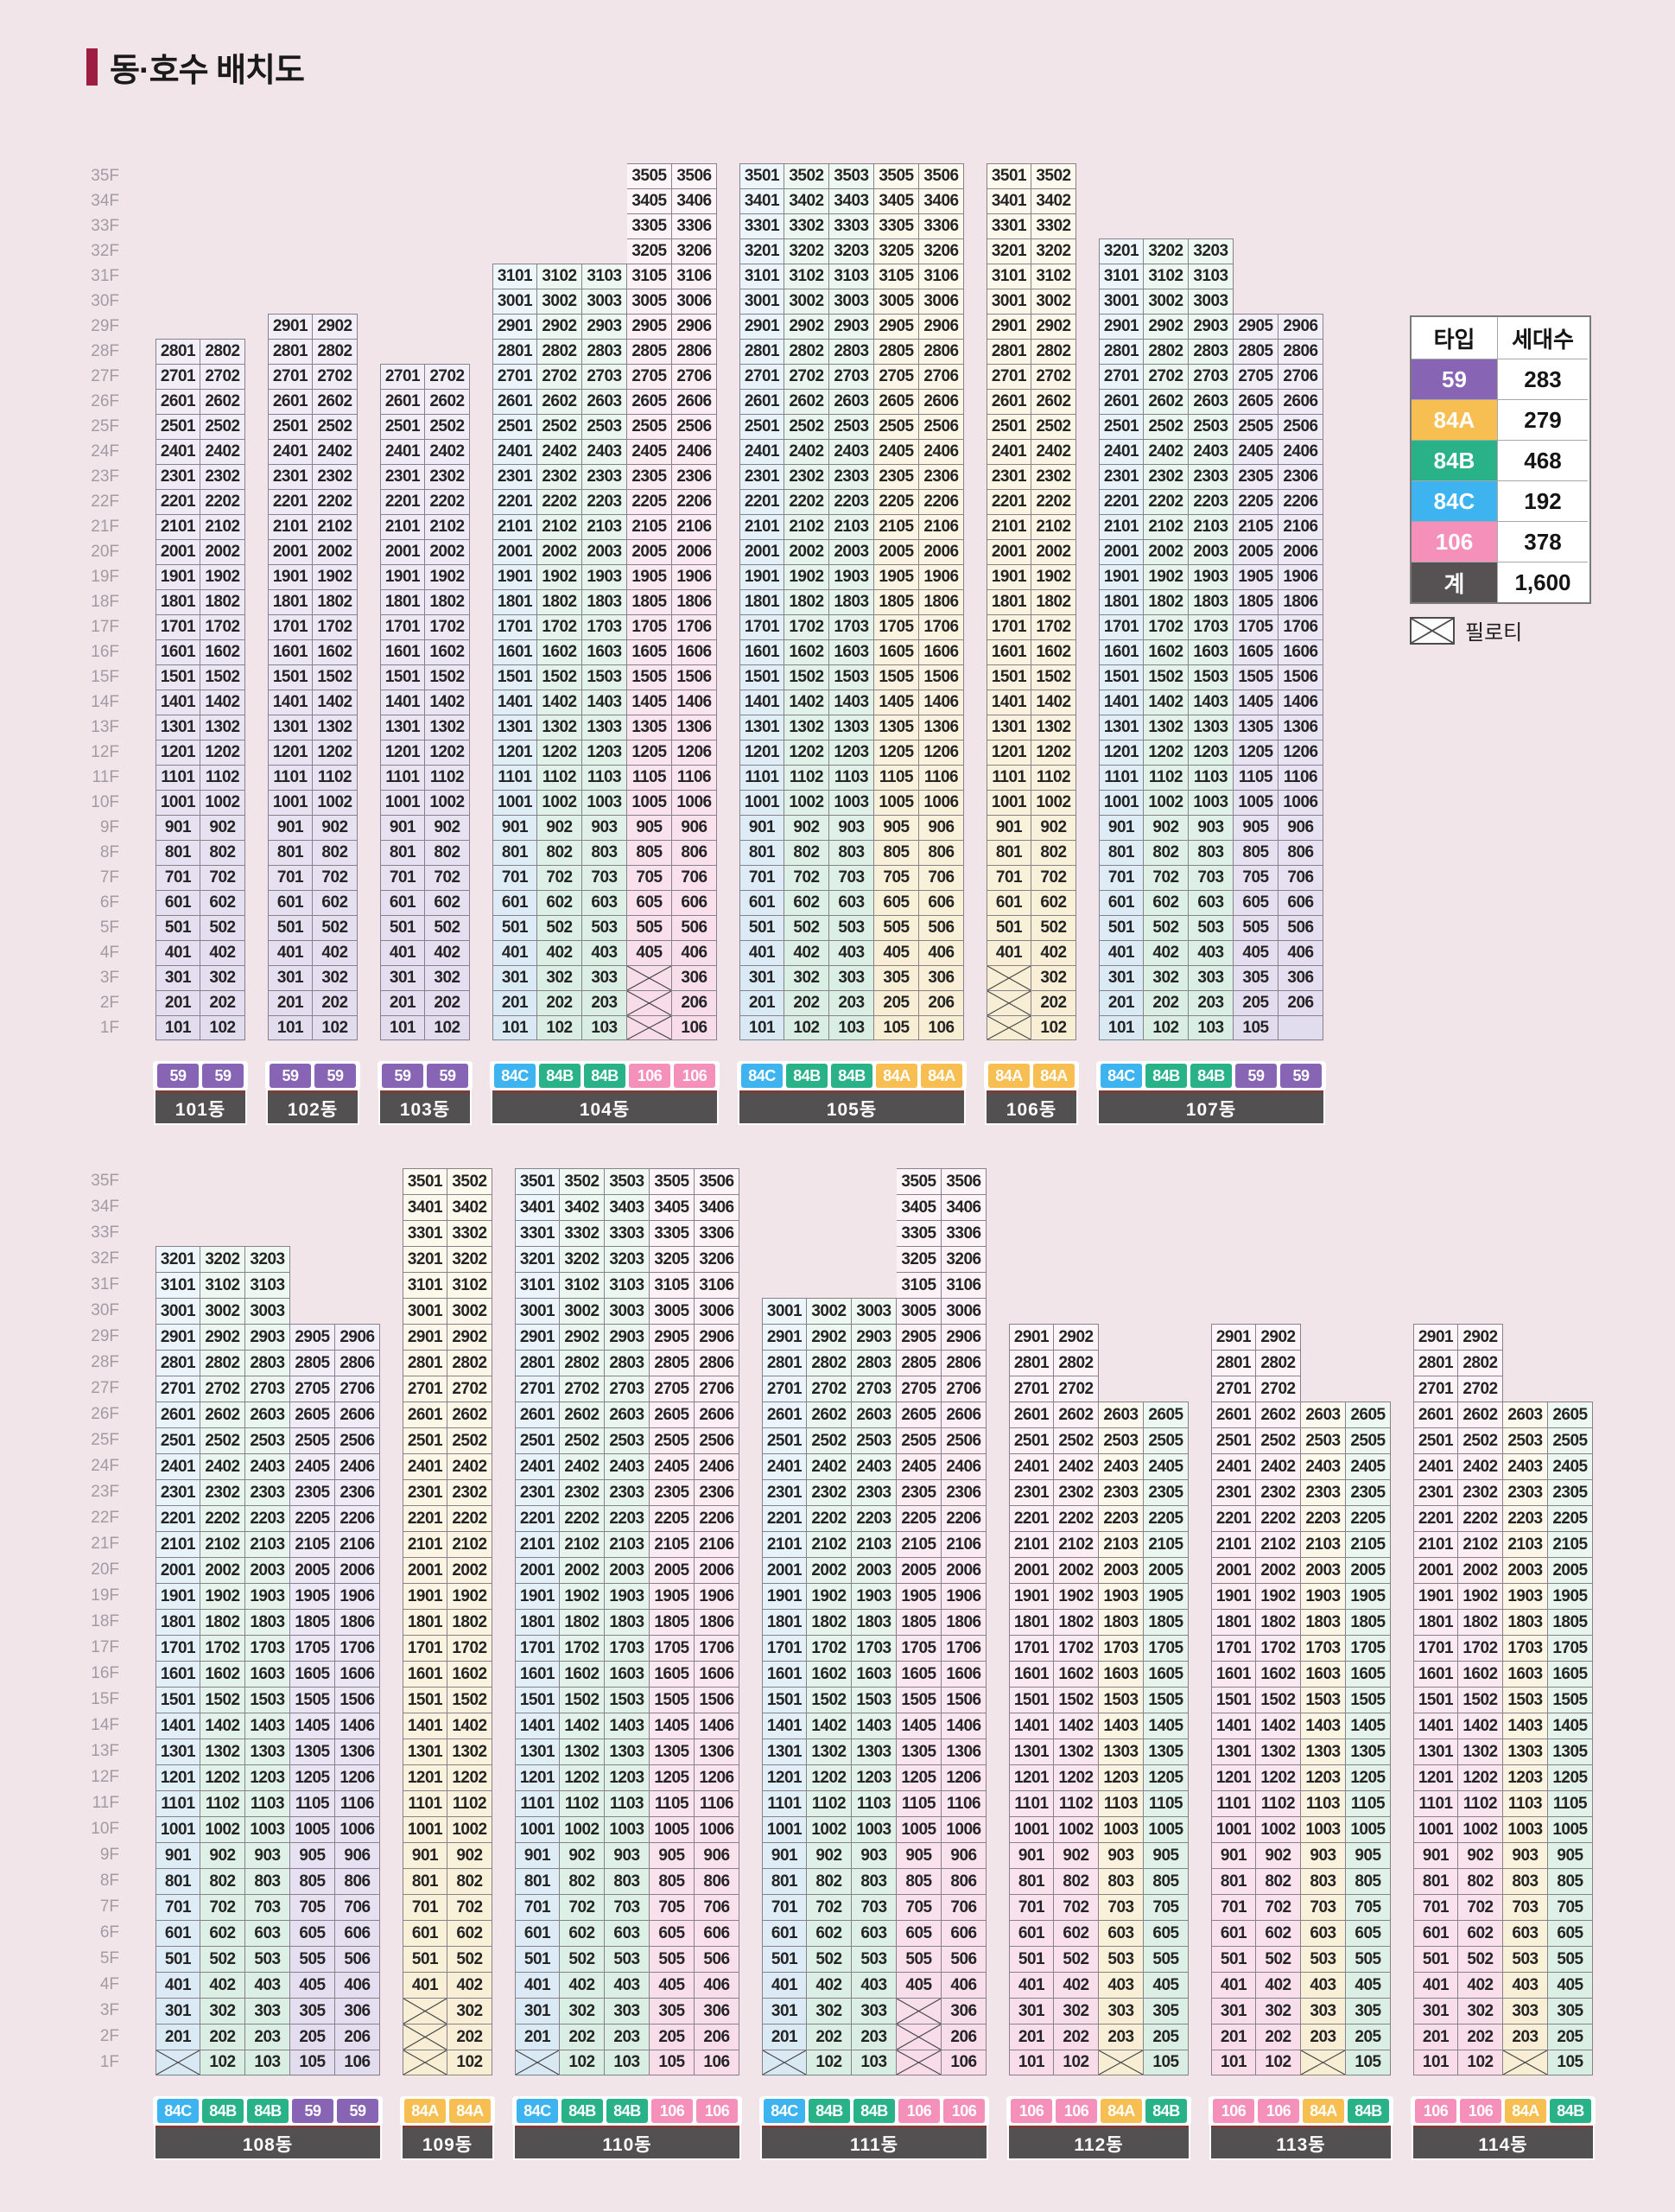 This screenshot has height=2212, width=1675. What do you see at coordinates (897, 376) in the screenshot?
I see `unit-cell: 2705` at bounding box center [897, 376].